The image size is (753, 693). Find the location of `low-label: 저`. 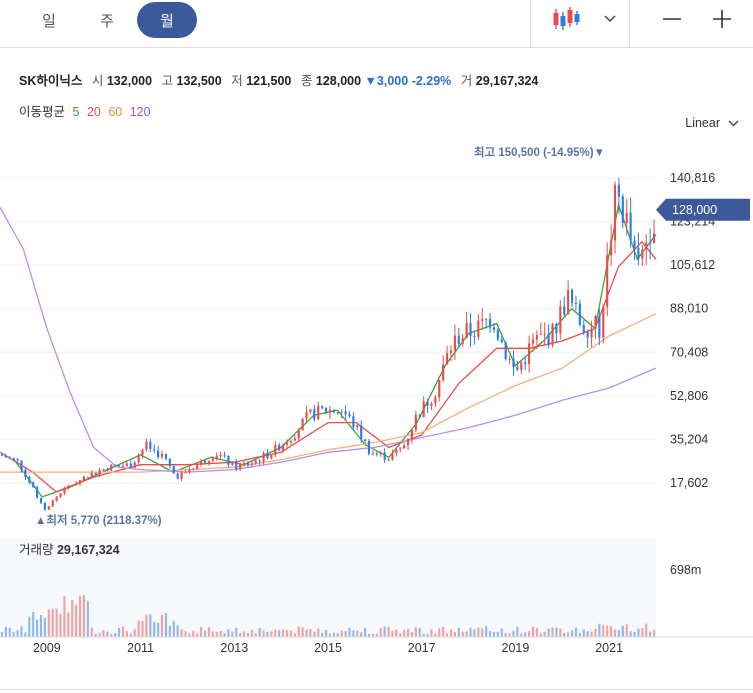

low-label: 저 is located at coordinates (237, 81).